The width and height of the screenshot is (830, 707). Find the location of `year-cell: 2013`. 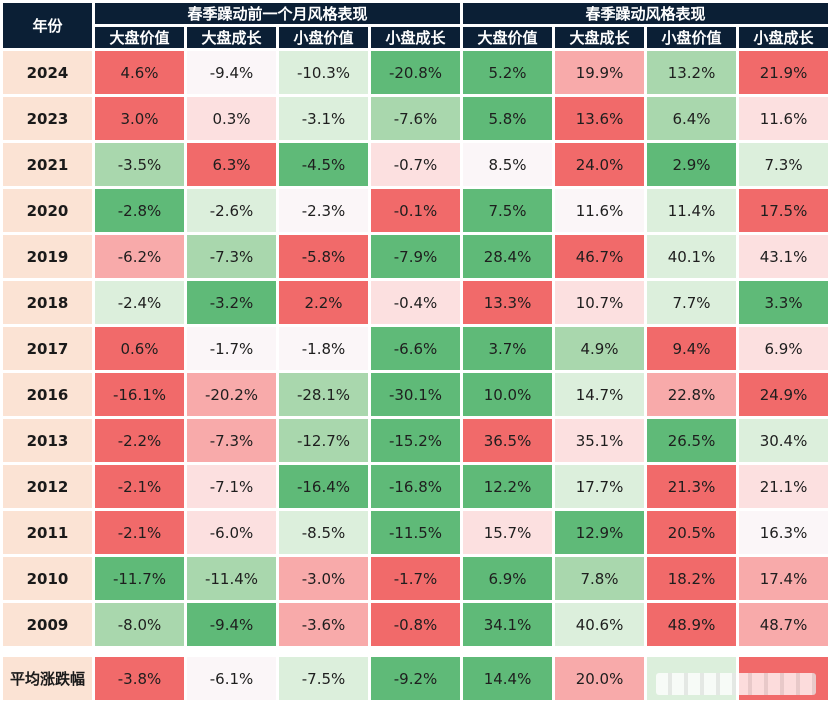

year-cell: 2013 is located at coordinates (47, 440).